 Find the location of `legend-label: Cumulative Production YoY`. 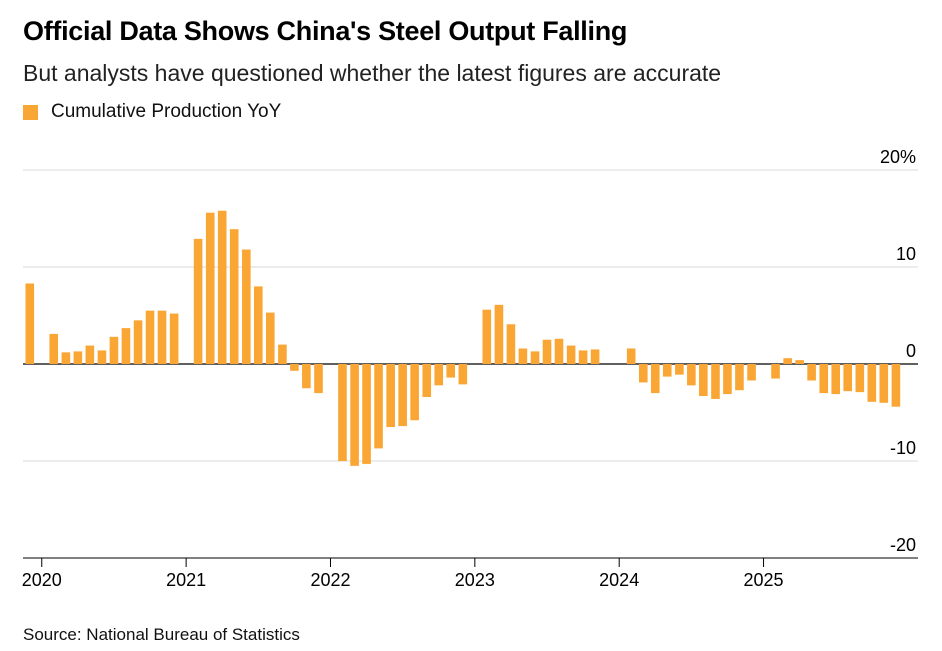

legend-label: Cumulative Production YoY is located at coordinates (166, 111).